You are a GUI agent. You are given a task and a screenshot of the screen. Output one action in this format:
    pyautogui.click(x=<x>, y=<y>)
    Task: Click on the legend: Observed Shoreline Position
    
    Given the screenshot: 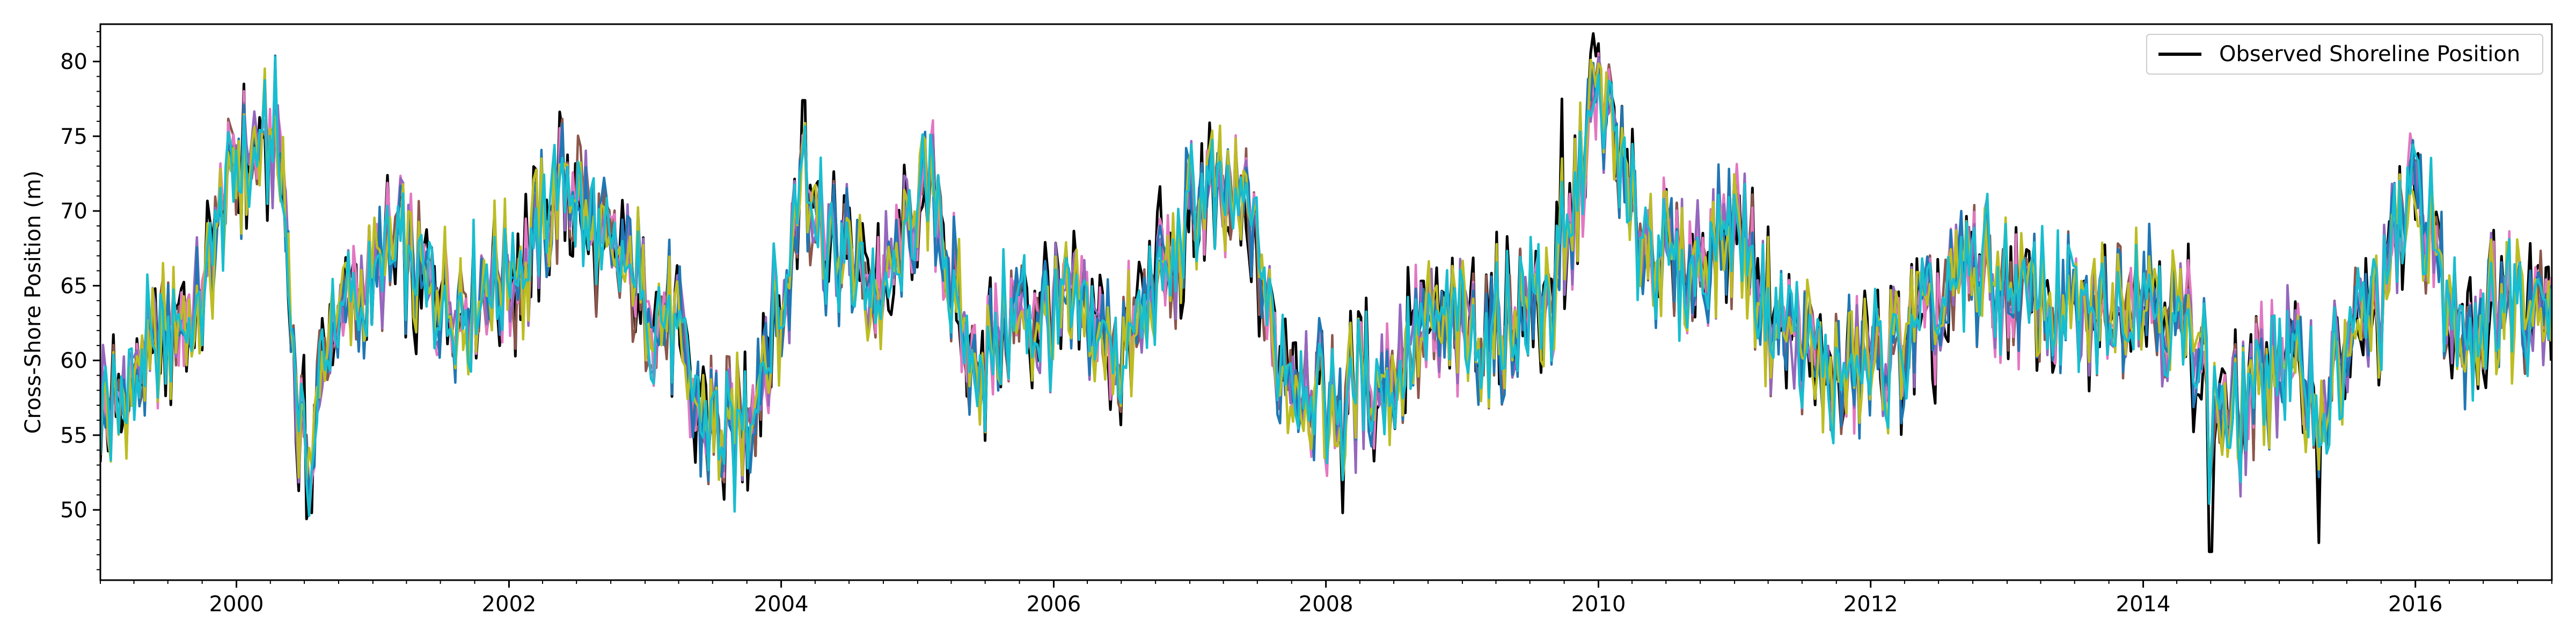 What is the action you would take?
    pyautogui.click(x=2344, y=54)
    